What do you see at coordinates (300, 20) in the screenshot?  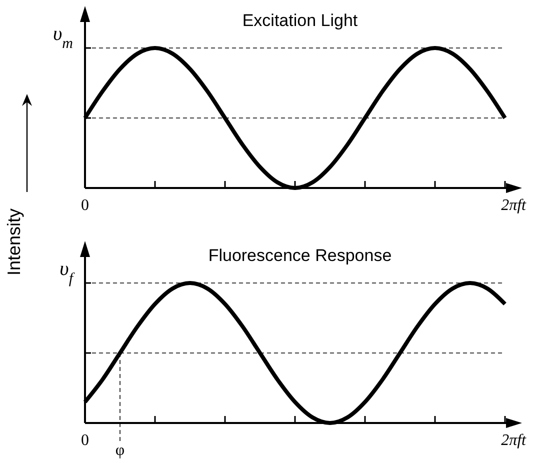 I see `chart-title: Excitation Light` at bounding box center [300, 20].